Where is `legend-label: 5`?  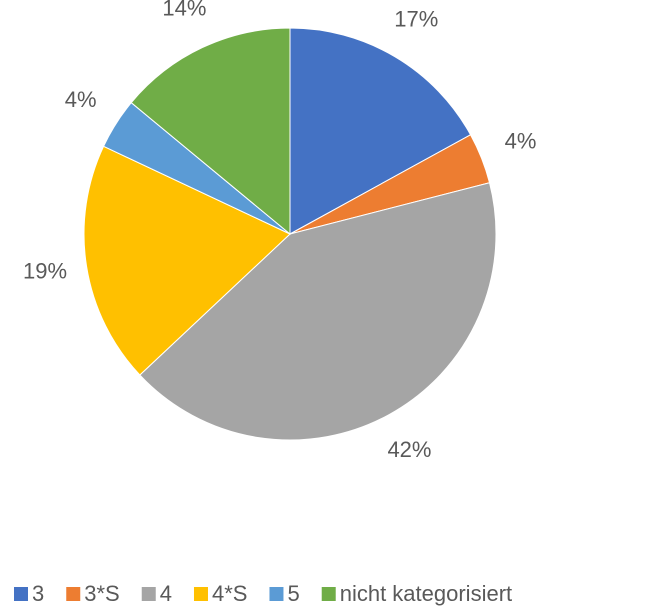 legend-label: 5 is located at coordinates (293, 593).